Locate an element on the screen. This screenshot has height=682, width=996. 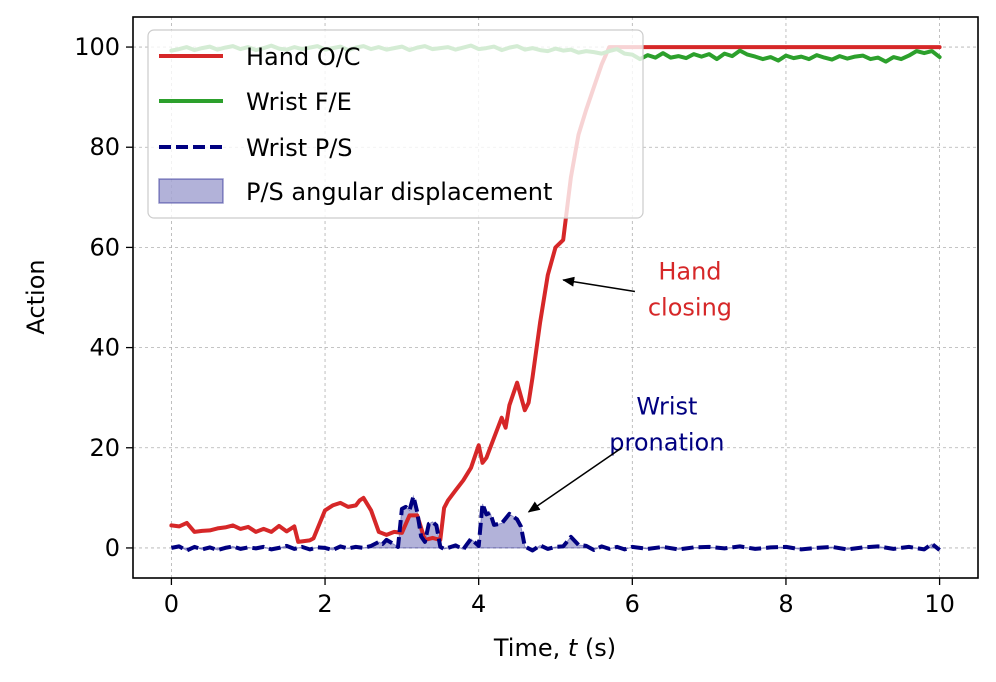
annotation-text: closing is located at coordinates (690, 308).